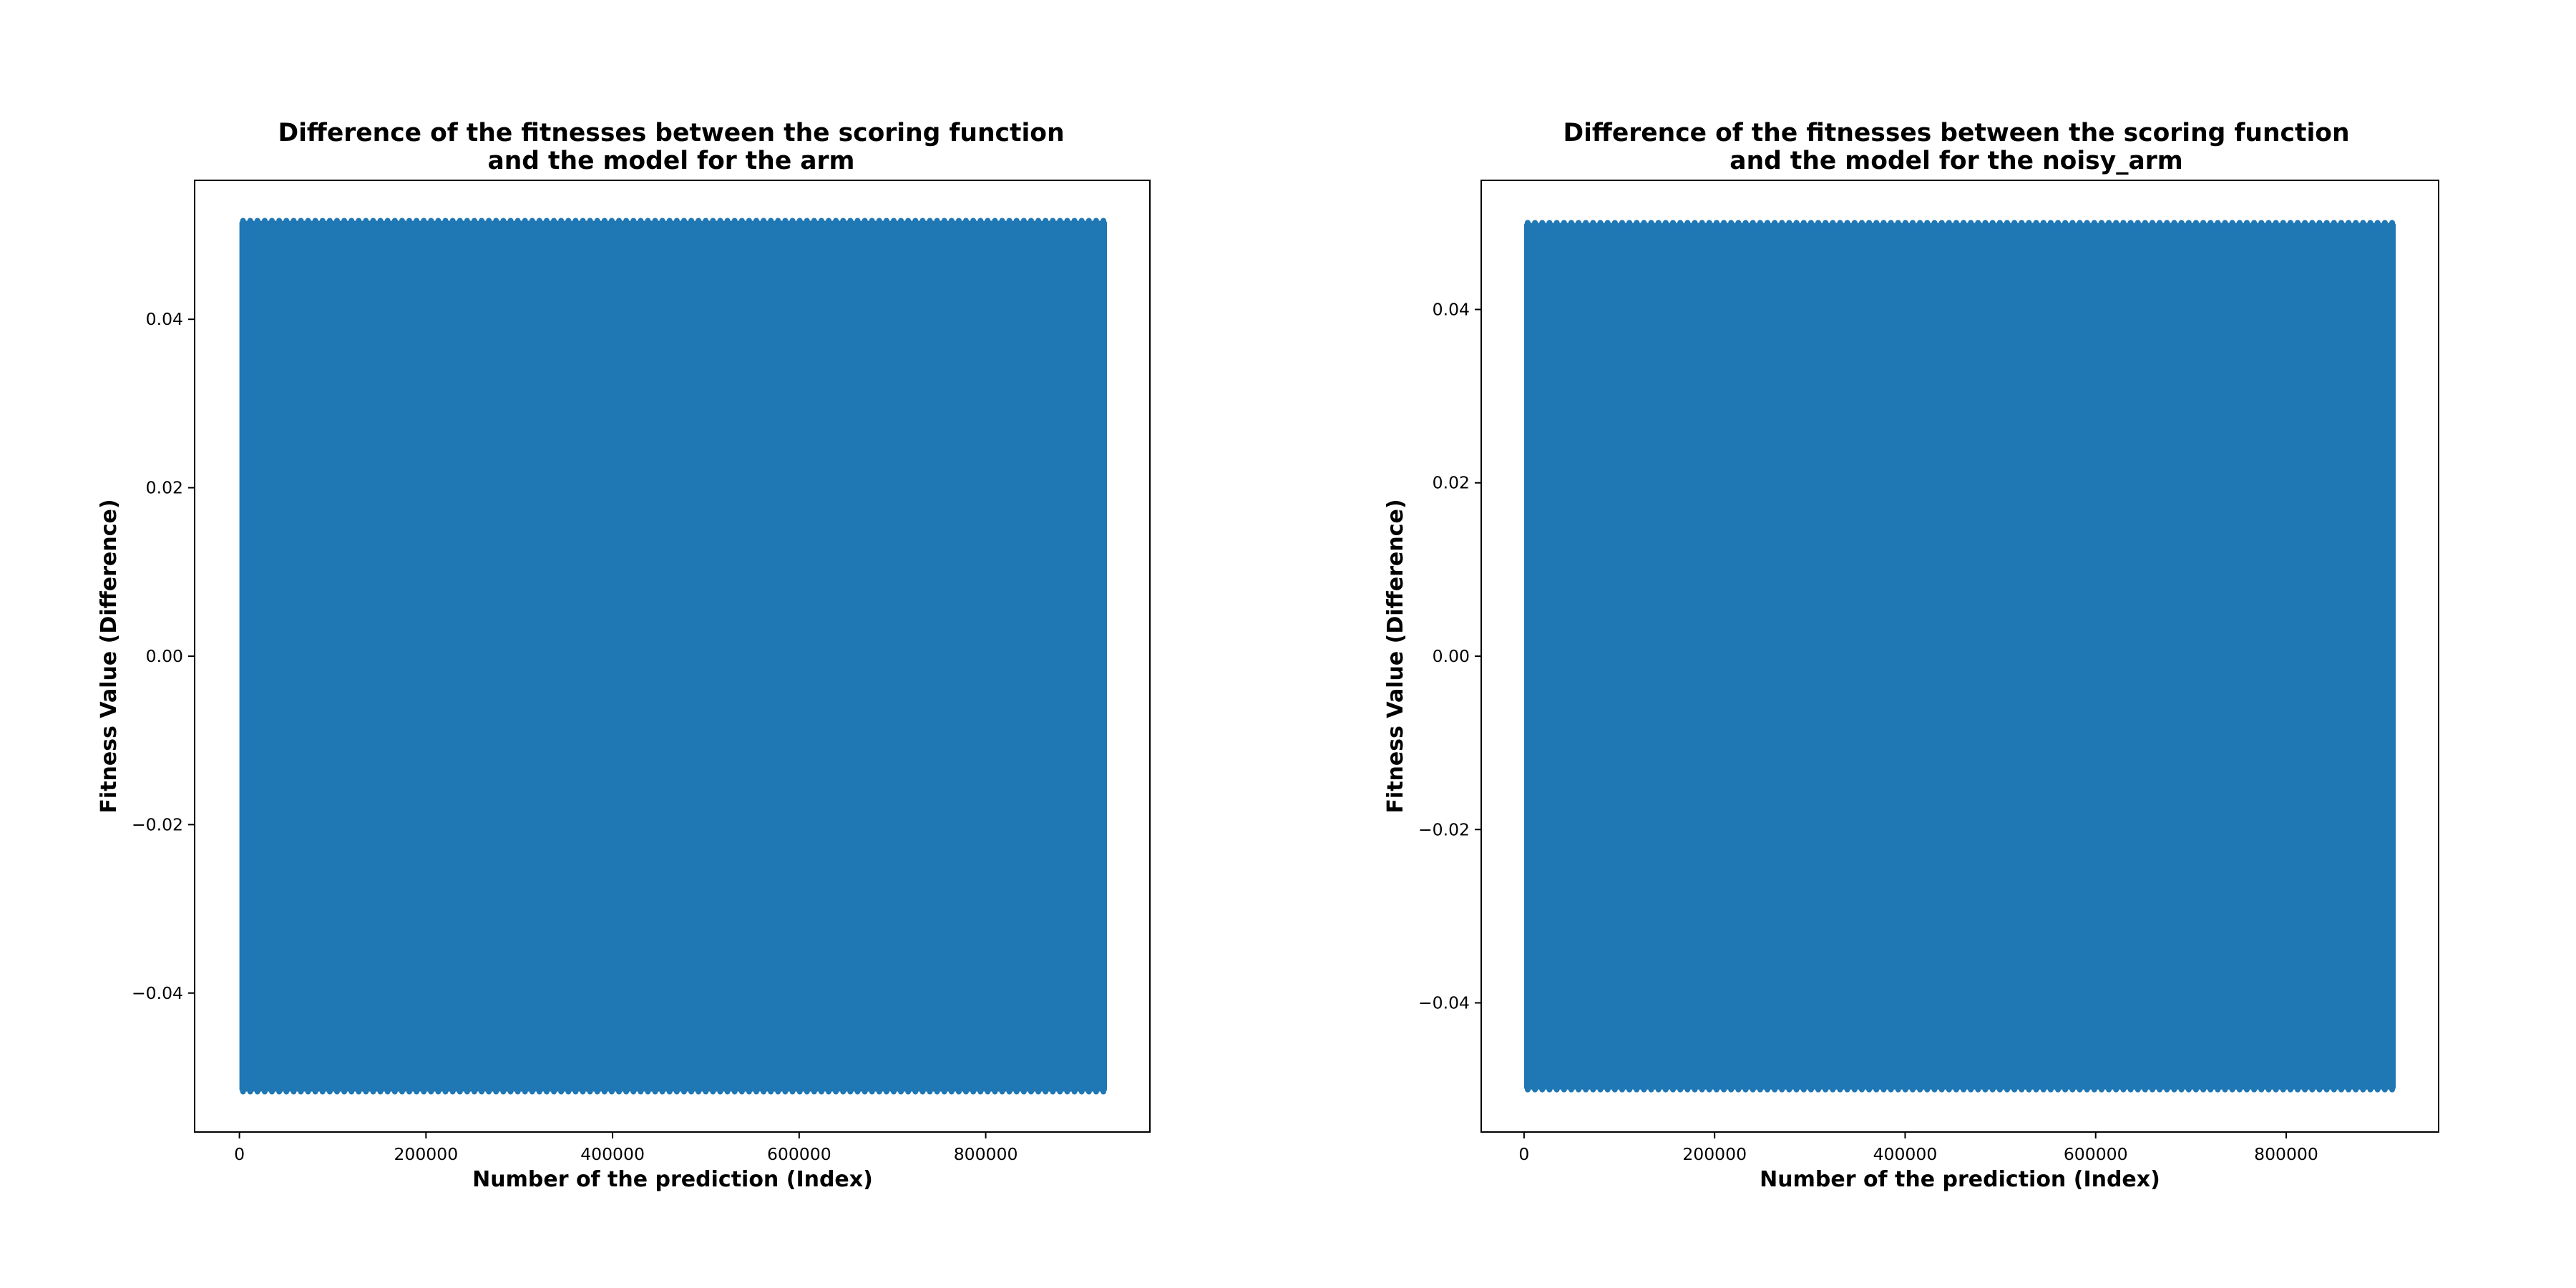  I want to click on y-tick-label: −0.02, so click(1444, 829).